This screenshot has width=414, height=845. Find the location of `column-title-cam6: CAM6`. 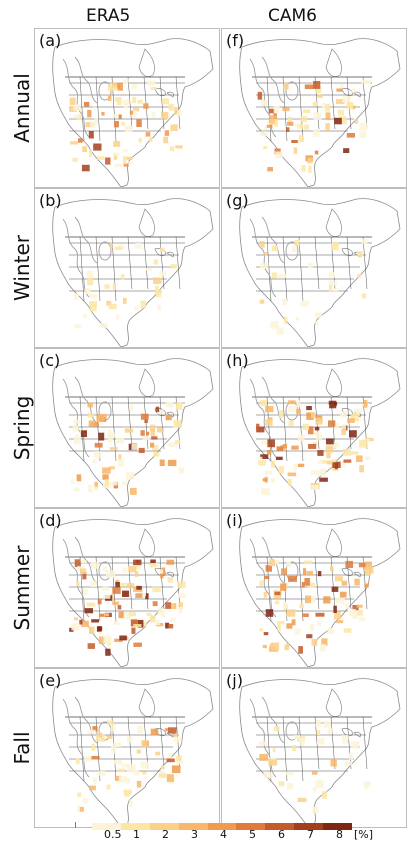

column-title-cam6: CAM6 is located at coordinates (292, 16).